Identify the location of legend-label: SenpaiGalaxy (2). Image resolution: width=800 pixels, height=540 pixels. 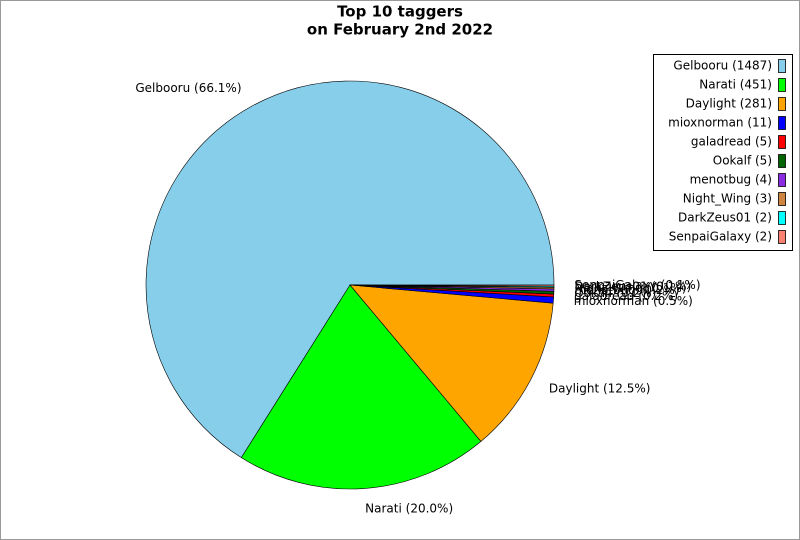
(720, 237).